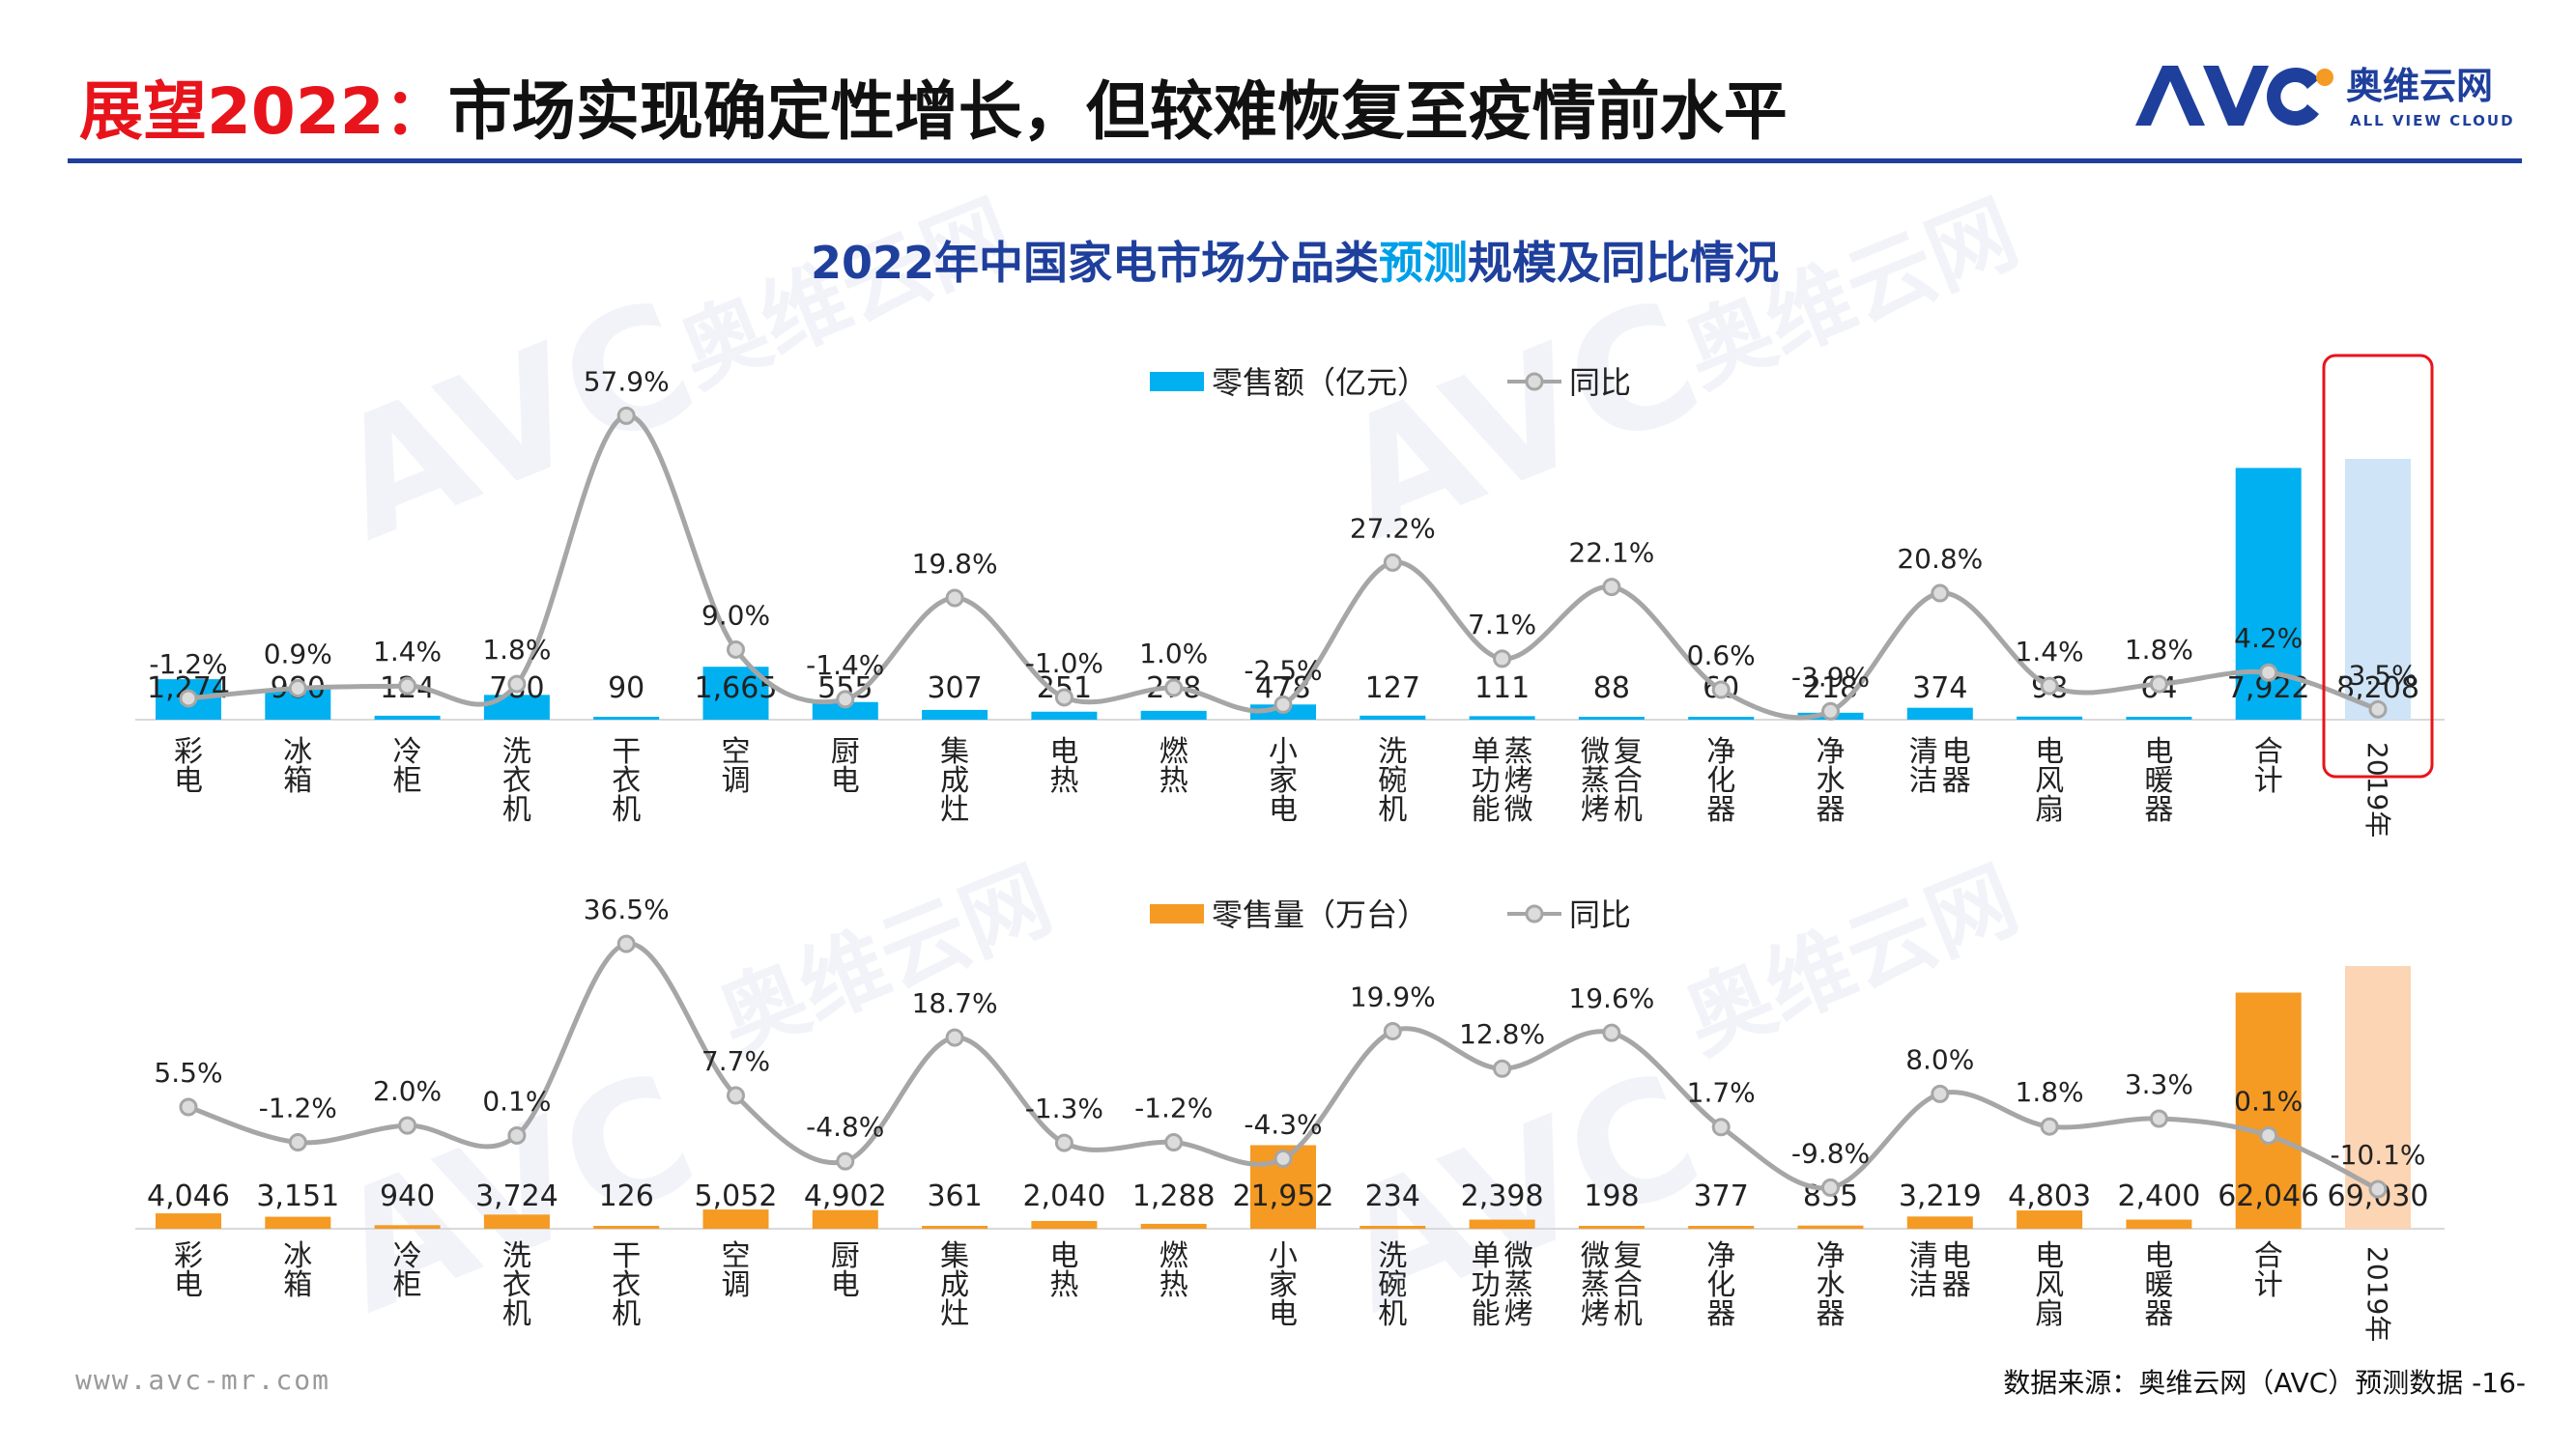 The width and height of the screenshot is (2576, 1449). I want to click on yoy-label: 22.1%, so click(1611, 553).